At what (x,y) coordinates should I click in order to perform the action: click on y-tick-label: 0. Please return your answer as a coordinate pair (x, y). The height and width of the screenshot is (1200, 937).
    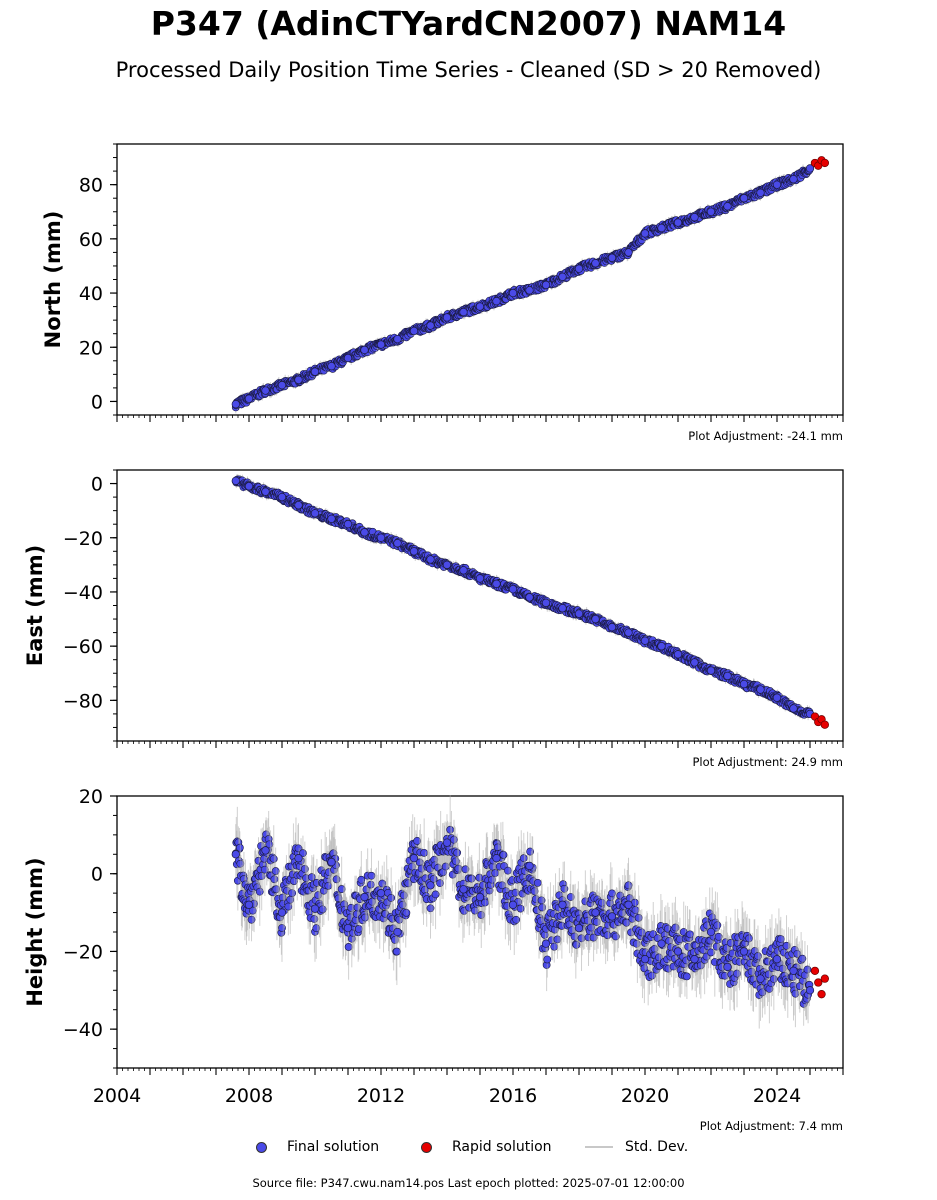
    Looking at the image, I should click on (97, 402).